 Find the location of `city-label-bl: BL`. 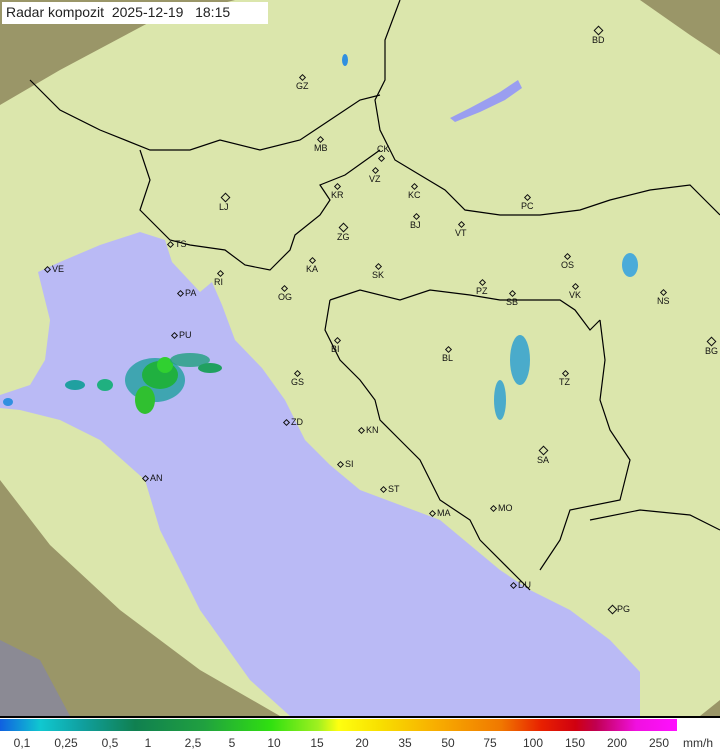

city-label-bl: BL is located at coordinates (448, 358).